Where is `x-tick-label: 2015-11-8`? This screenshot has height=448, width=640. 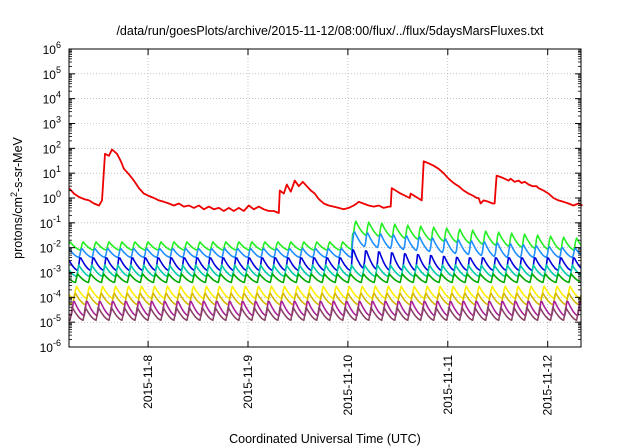 x-tick-label: 2015-11-8 is located at coordinates (148, 382).